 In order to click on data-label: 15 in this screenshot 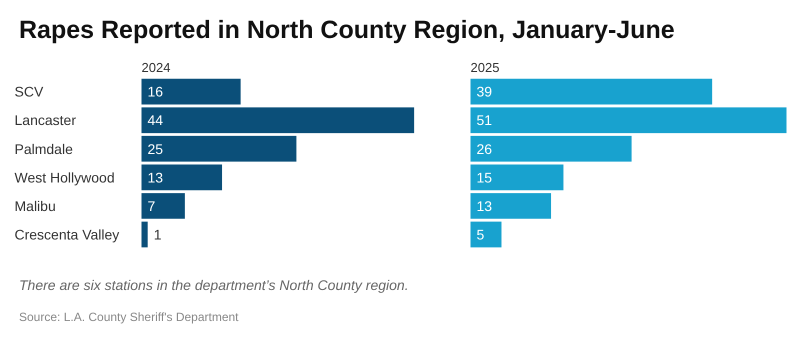, I will do `click(484, 177)`.